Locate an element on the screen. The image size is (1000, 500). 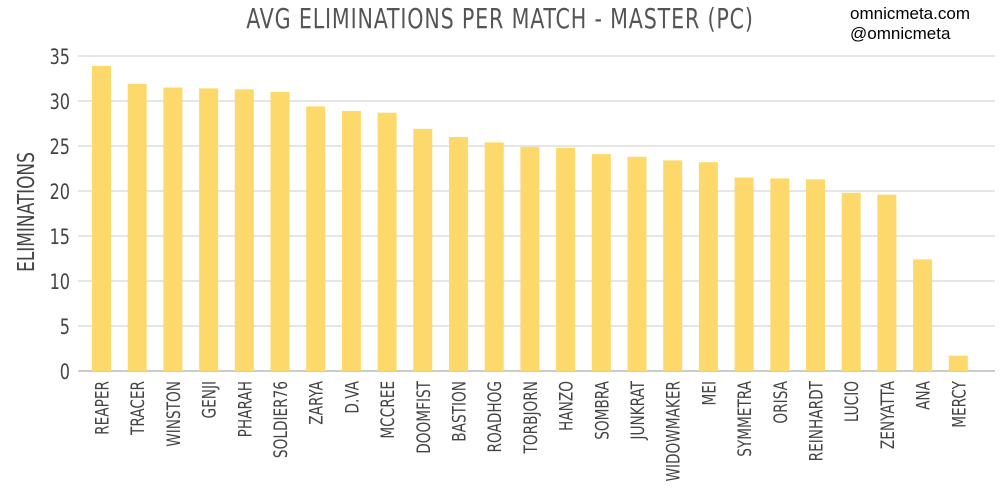
x-tick-label: JUNKRAT is located at coordinates (638, 411).